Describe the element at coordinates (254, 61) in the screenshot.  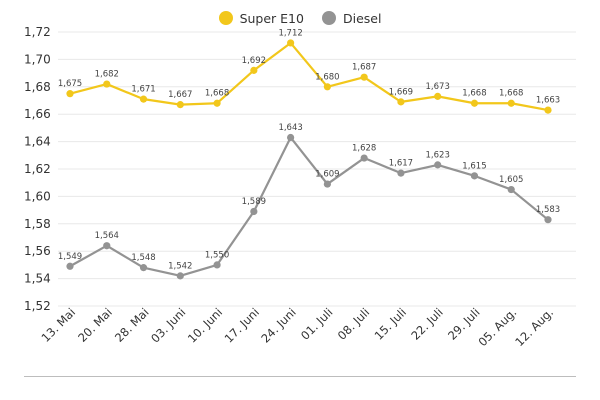
I see `data-label-super-e10: 1,692` at that location.